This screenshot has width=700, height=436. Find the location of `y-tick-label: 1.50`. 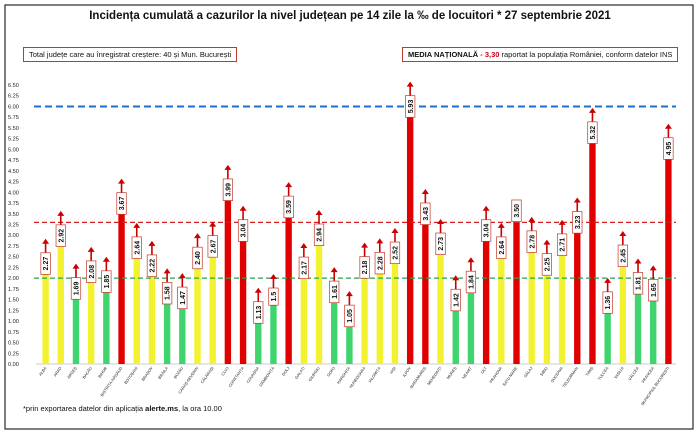

y-tick-label: 1.50 is located at coordinates (13, 301).